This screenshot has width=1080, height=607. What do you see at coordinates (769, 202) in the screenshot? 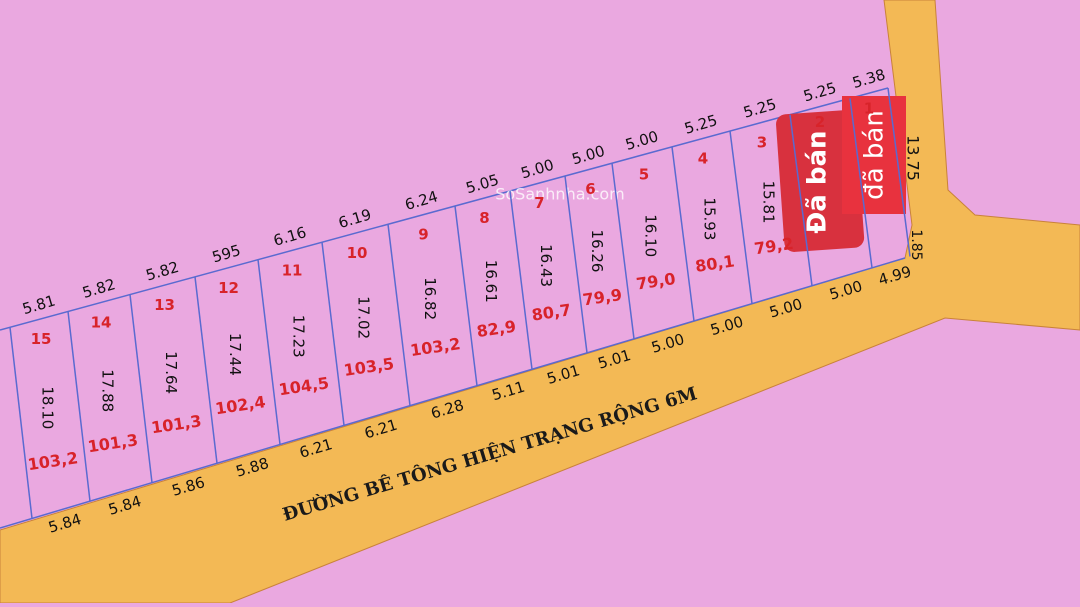
I see `lot-depth: 15.81` at bounding box center [769, 202].